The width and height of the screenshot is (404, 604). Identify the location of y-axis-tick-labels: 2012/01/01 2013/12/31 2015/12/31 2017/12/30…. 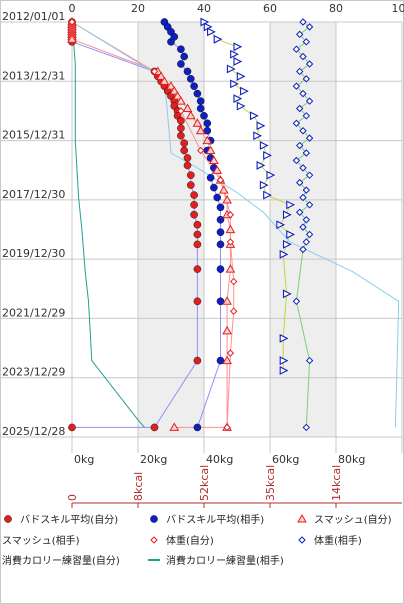
(33, 224).